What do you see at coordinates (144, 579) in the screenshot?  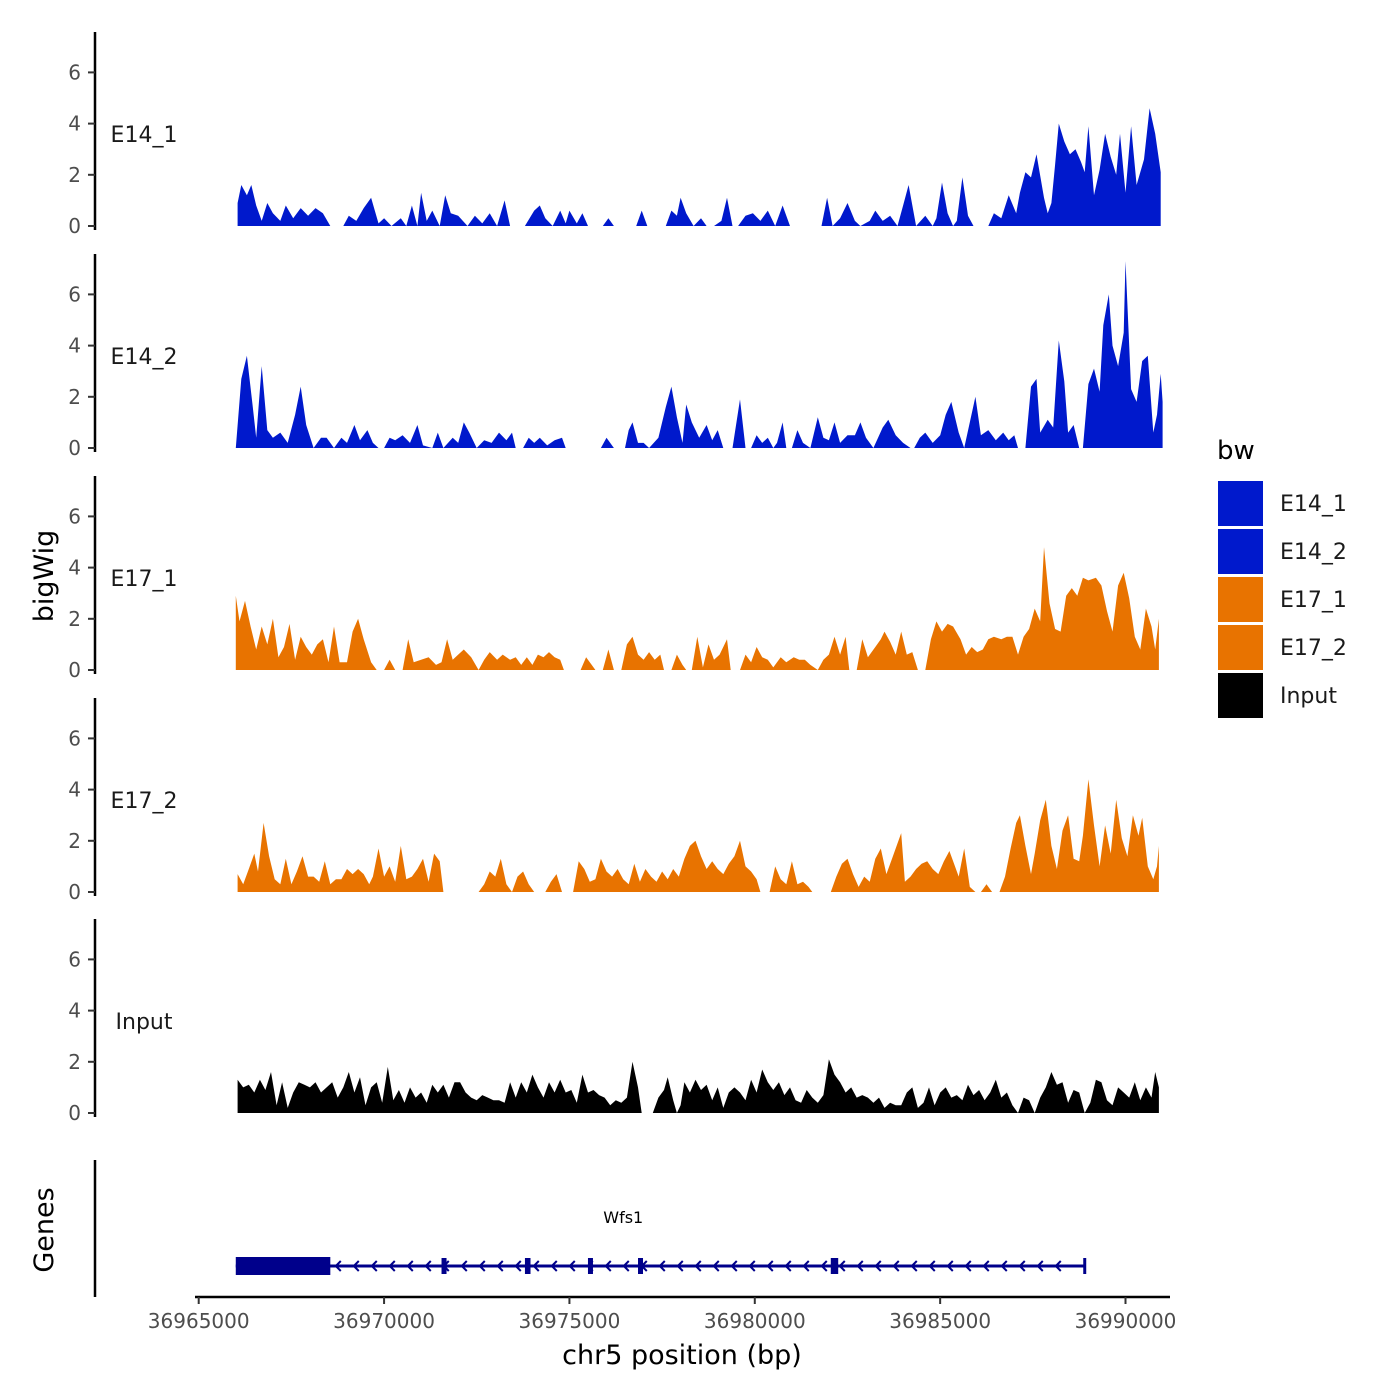 I see `track-label: E17_1` at bounding box center [144, 579].